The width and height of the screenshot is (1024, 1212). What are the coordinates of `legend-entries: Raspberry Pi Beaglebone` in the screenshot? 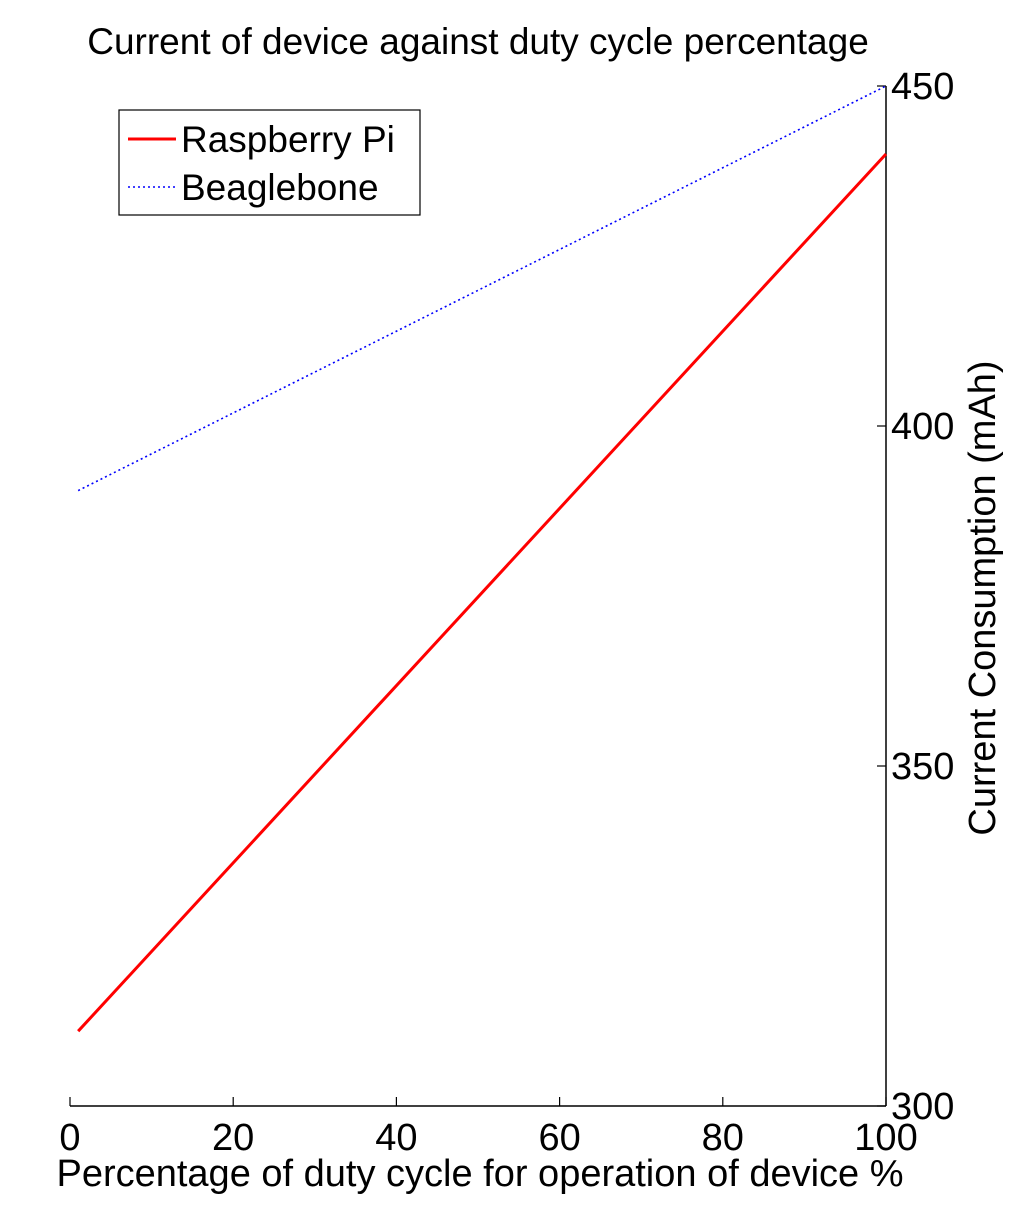 It's located at (261, 163).